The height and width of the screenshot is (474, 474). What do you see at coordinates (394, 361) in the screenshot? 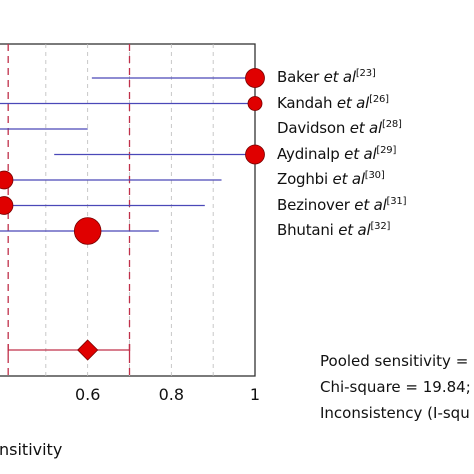
I see `pooled-sensitivity-text: Pooled sensitivity =` at bounding box center [394, 361].